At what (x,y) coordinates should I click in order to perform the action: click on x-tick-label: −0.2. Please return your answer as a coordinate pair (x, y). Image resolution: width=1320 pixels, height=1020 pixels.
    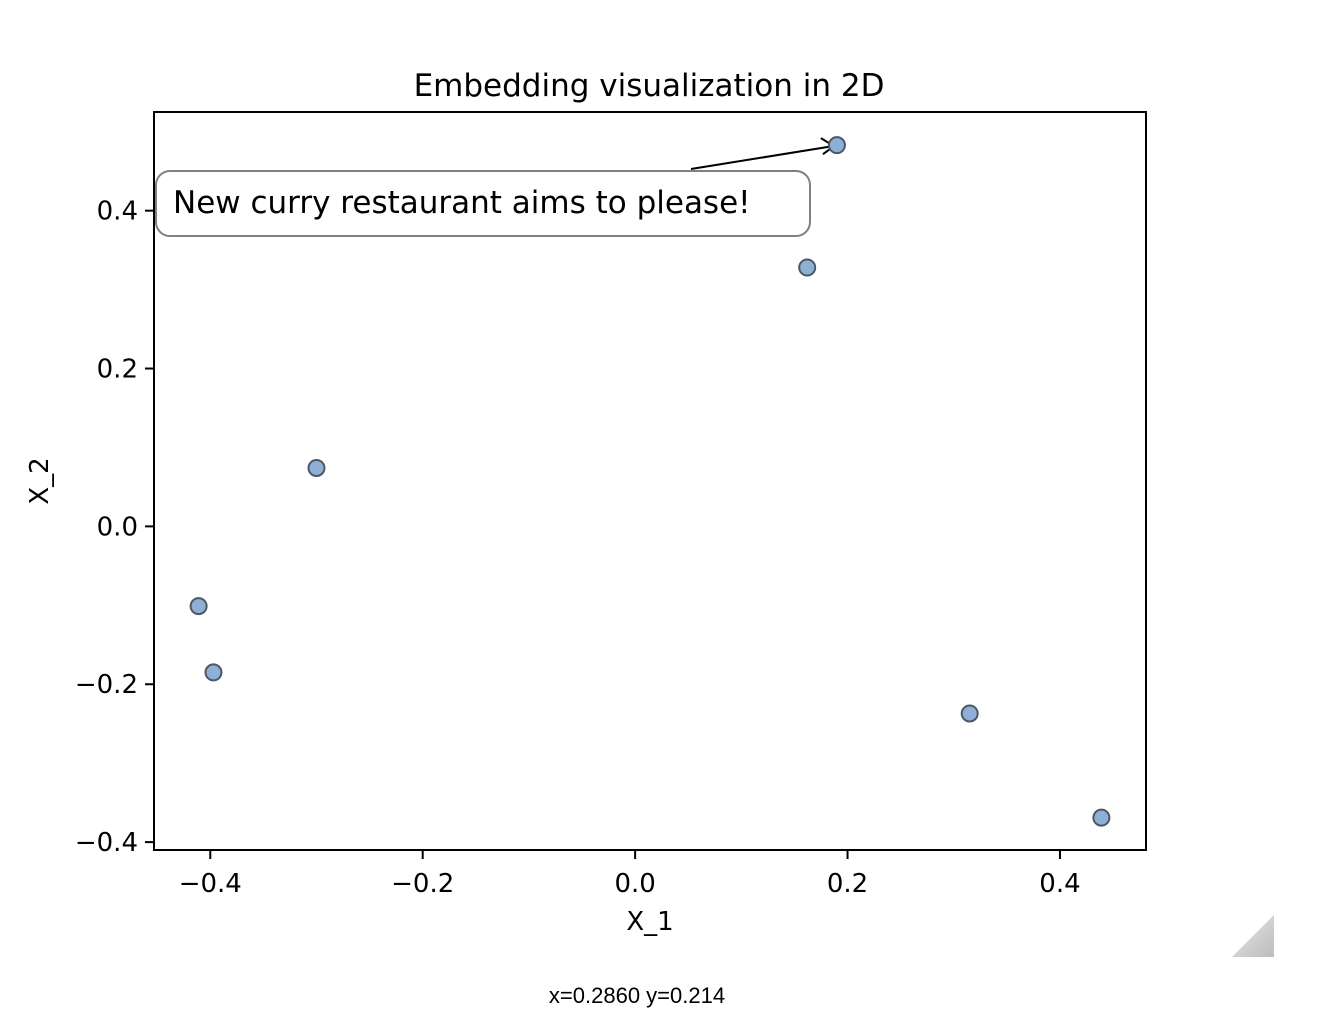
    Looking at the image, I should click on (422, 884).